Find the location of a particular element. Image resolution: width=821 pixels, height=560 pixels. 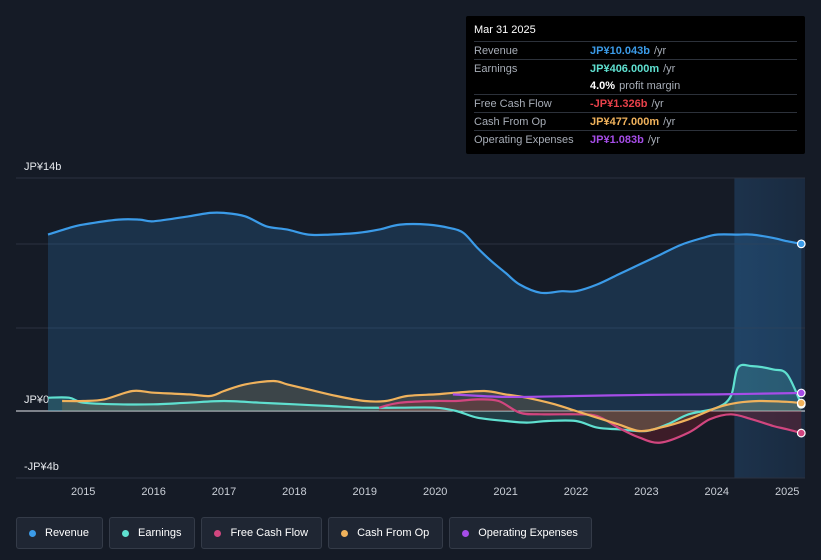

tooltip-row-operating-expenses: Operating Expenses JP¥1.083b /yr is located at coordinates (635, 139).